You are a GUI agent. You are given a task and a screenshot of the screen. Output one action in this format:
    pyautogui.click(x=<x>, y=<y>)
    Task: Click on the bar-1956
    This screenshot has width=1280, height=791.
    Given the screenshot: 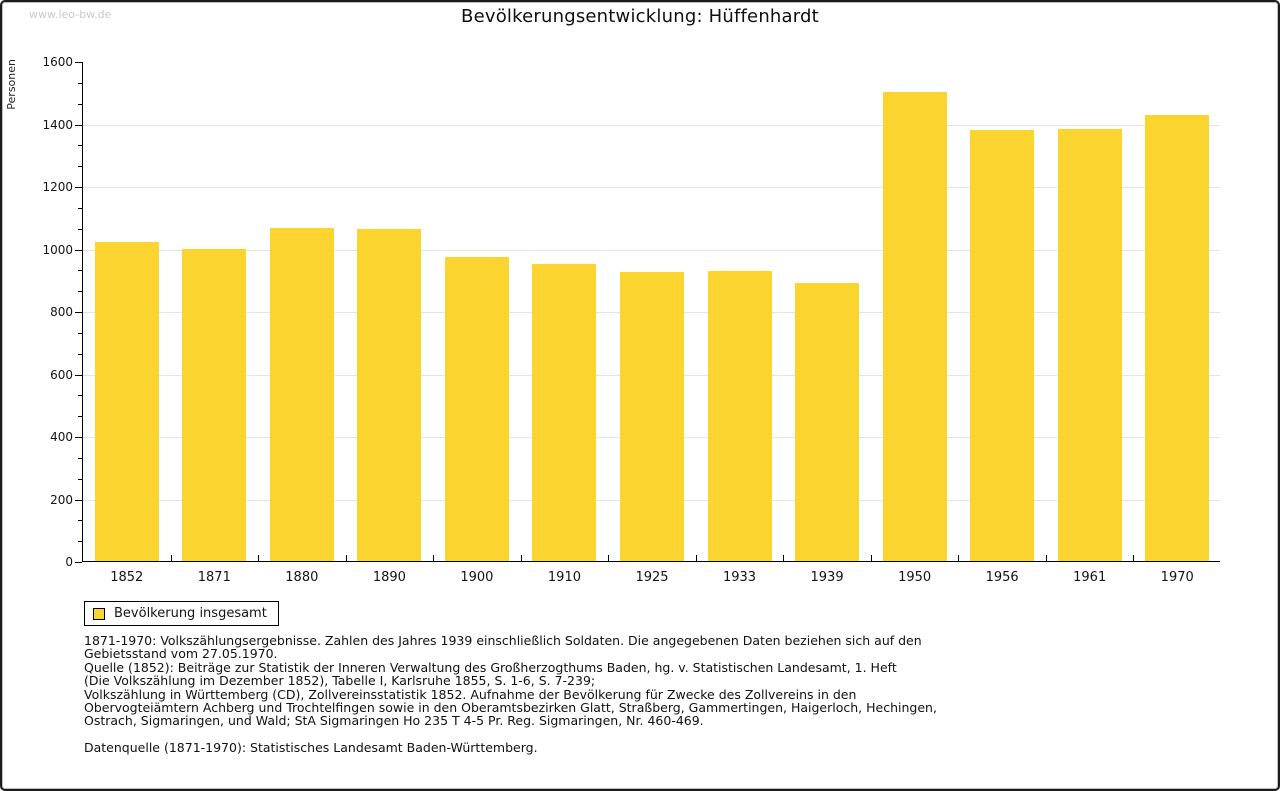 What is the action you would take?
    pyautogui.click(x=1002, y=345)
    